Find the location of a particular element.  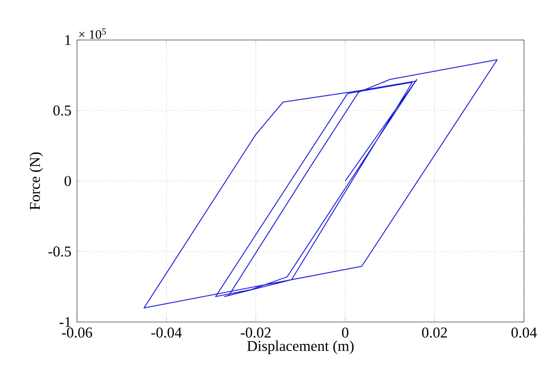

y-tick-label: -1 is located at coordinates (65, 322).